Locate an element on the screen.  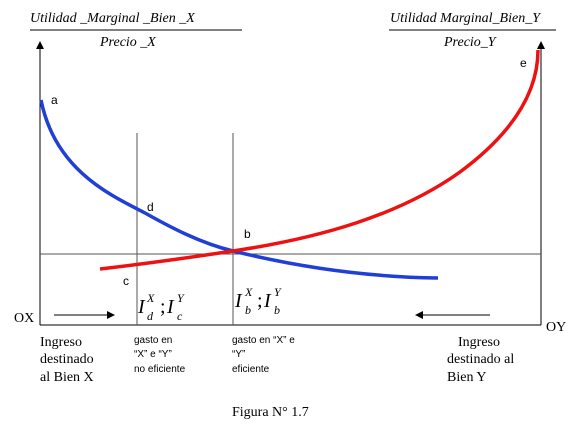
eq1-base2: I is located at coordinates (170, 307).